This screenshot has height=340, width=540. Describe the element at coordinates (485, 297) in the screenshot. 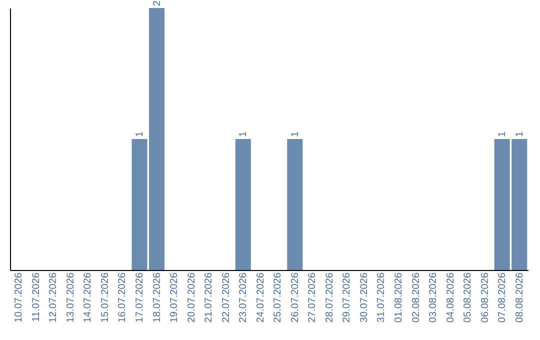

I see `x-tick-label: 06.08.2026` at that location.